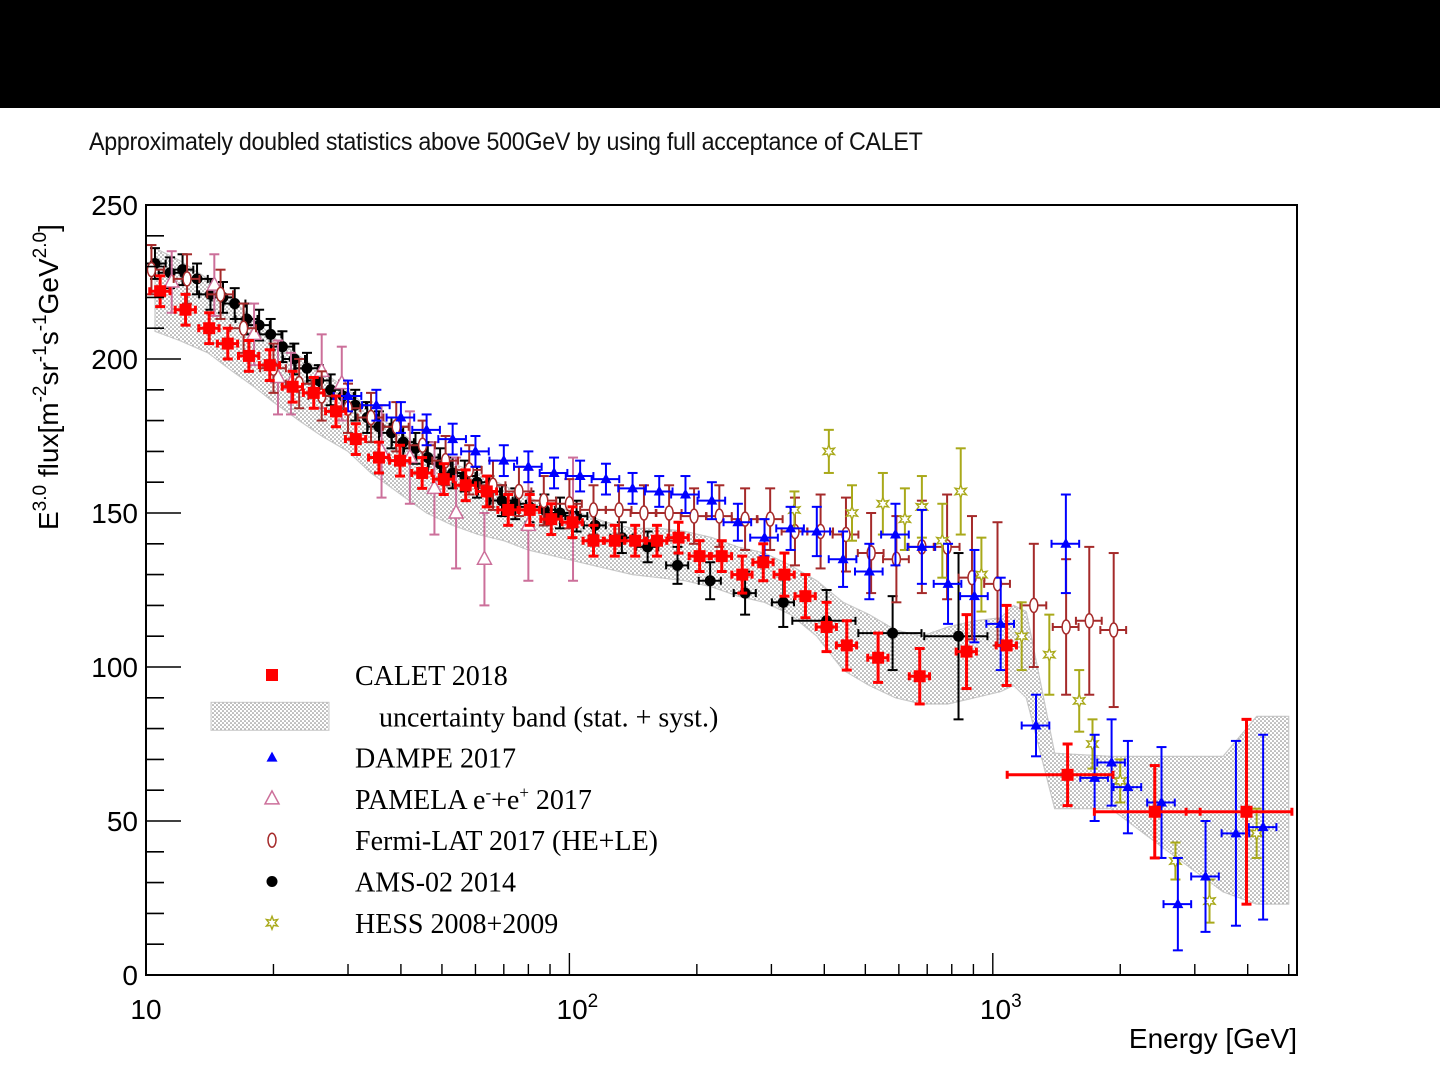 Image resolution: width=1440 pixels, height=1071 pixels. I want to click on legend-calet-marker, so click(272, 675).